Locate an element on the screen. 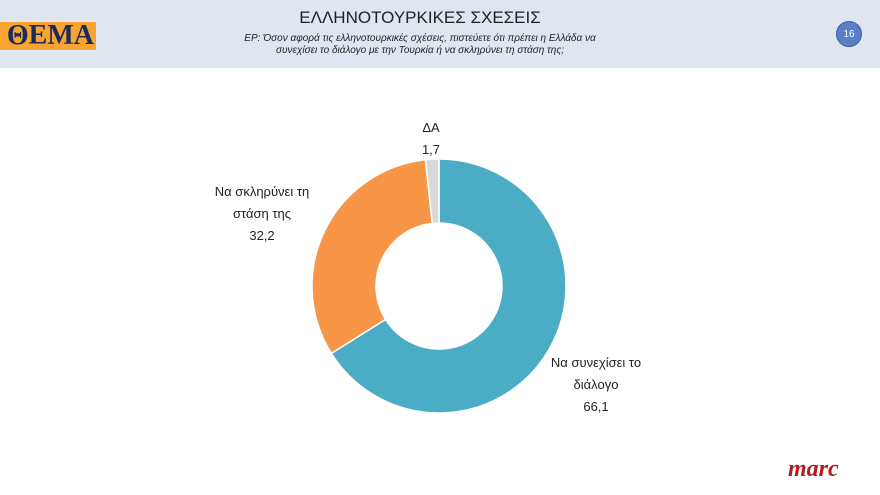 This screenshot has height=495, width=880. page-number: 16 is located at coordinates (849, 34).